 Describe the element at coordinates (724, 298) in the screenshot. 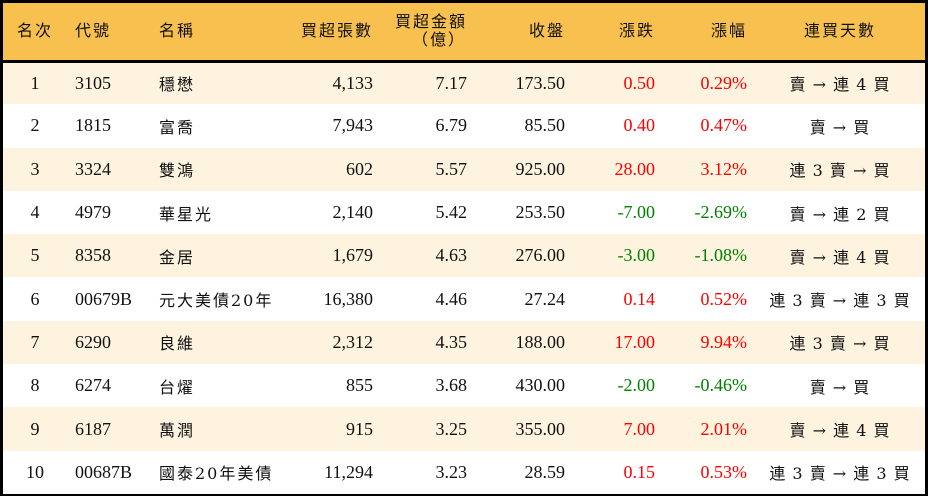

I see `change-pct-cell: 0.52%` at that location.